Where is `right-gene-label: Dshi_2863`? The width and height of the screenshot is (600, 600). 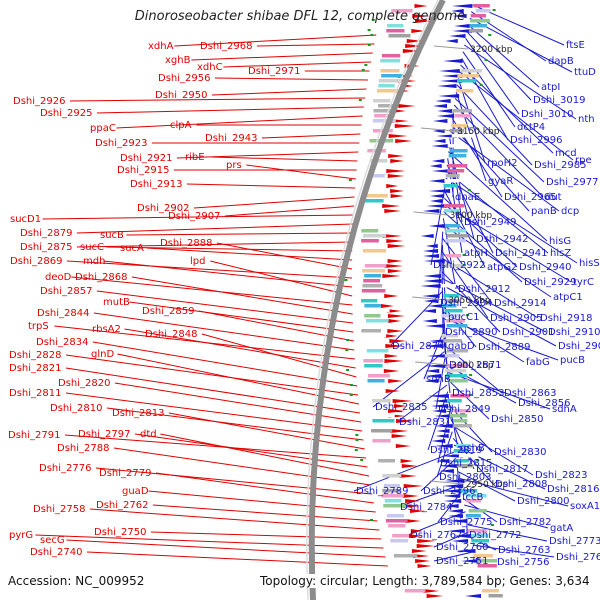 right-gene-label: Dshi_2863 is located at coordinates (530, 393).